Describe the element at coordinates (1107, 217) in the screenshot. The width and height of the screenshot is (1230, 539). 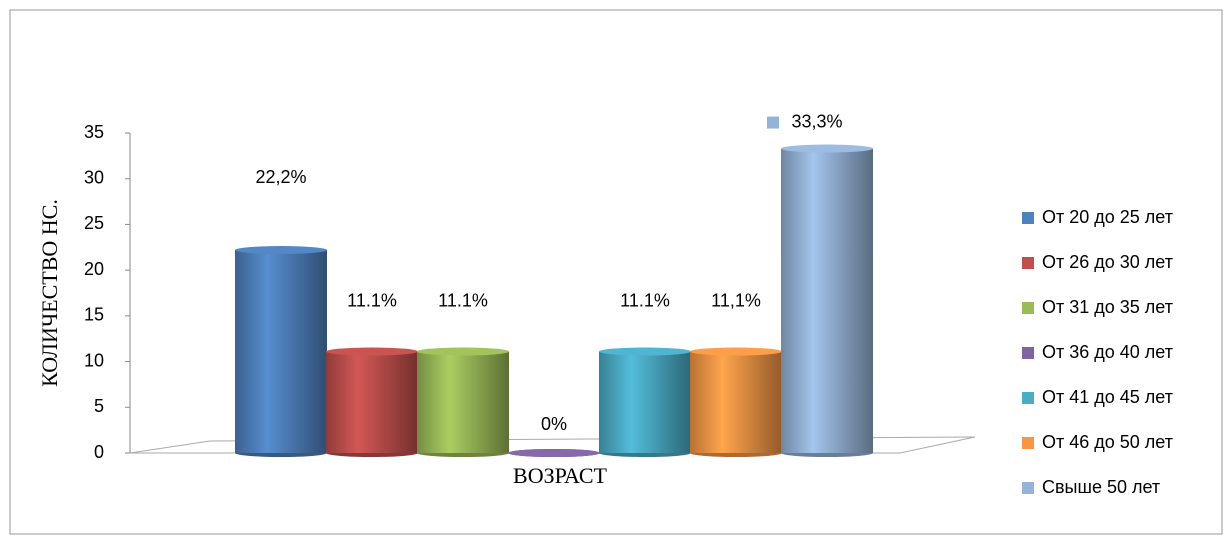
I see `legend-label: От 20 до 25 лет` at that location.